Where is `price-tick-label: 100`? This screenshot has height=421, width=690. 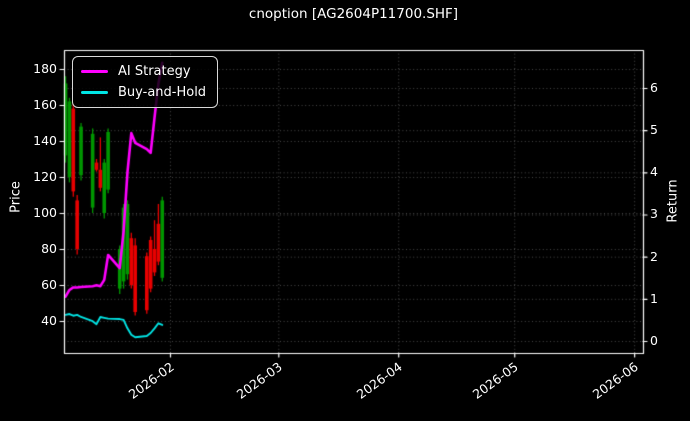 price-tick-label: 100 is located at coordinates (45, 212).